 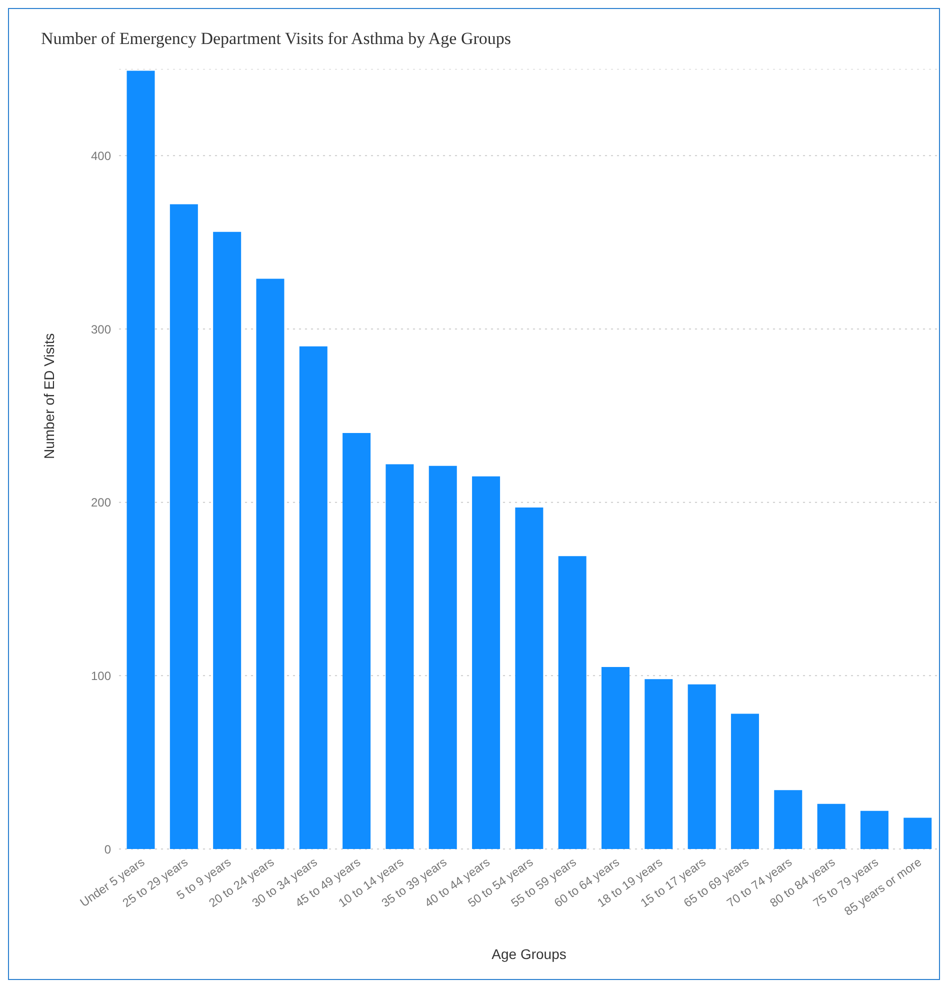 What do you see at coordinates (101, 155) in the screenshot?
I see `y-tick-label: 400` at bounding box center [101, 155].